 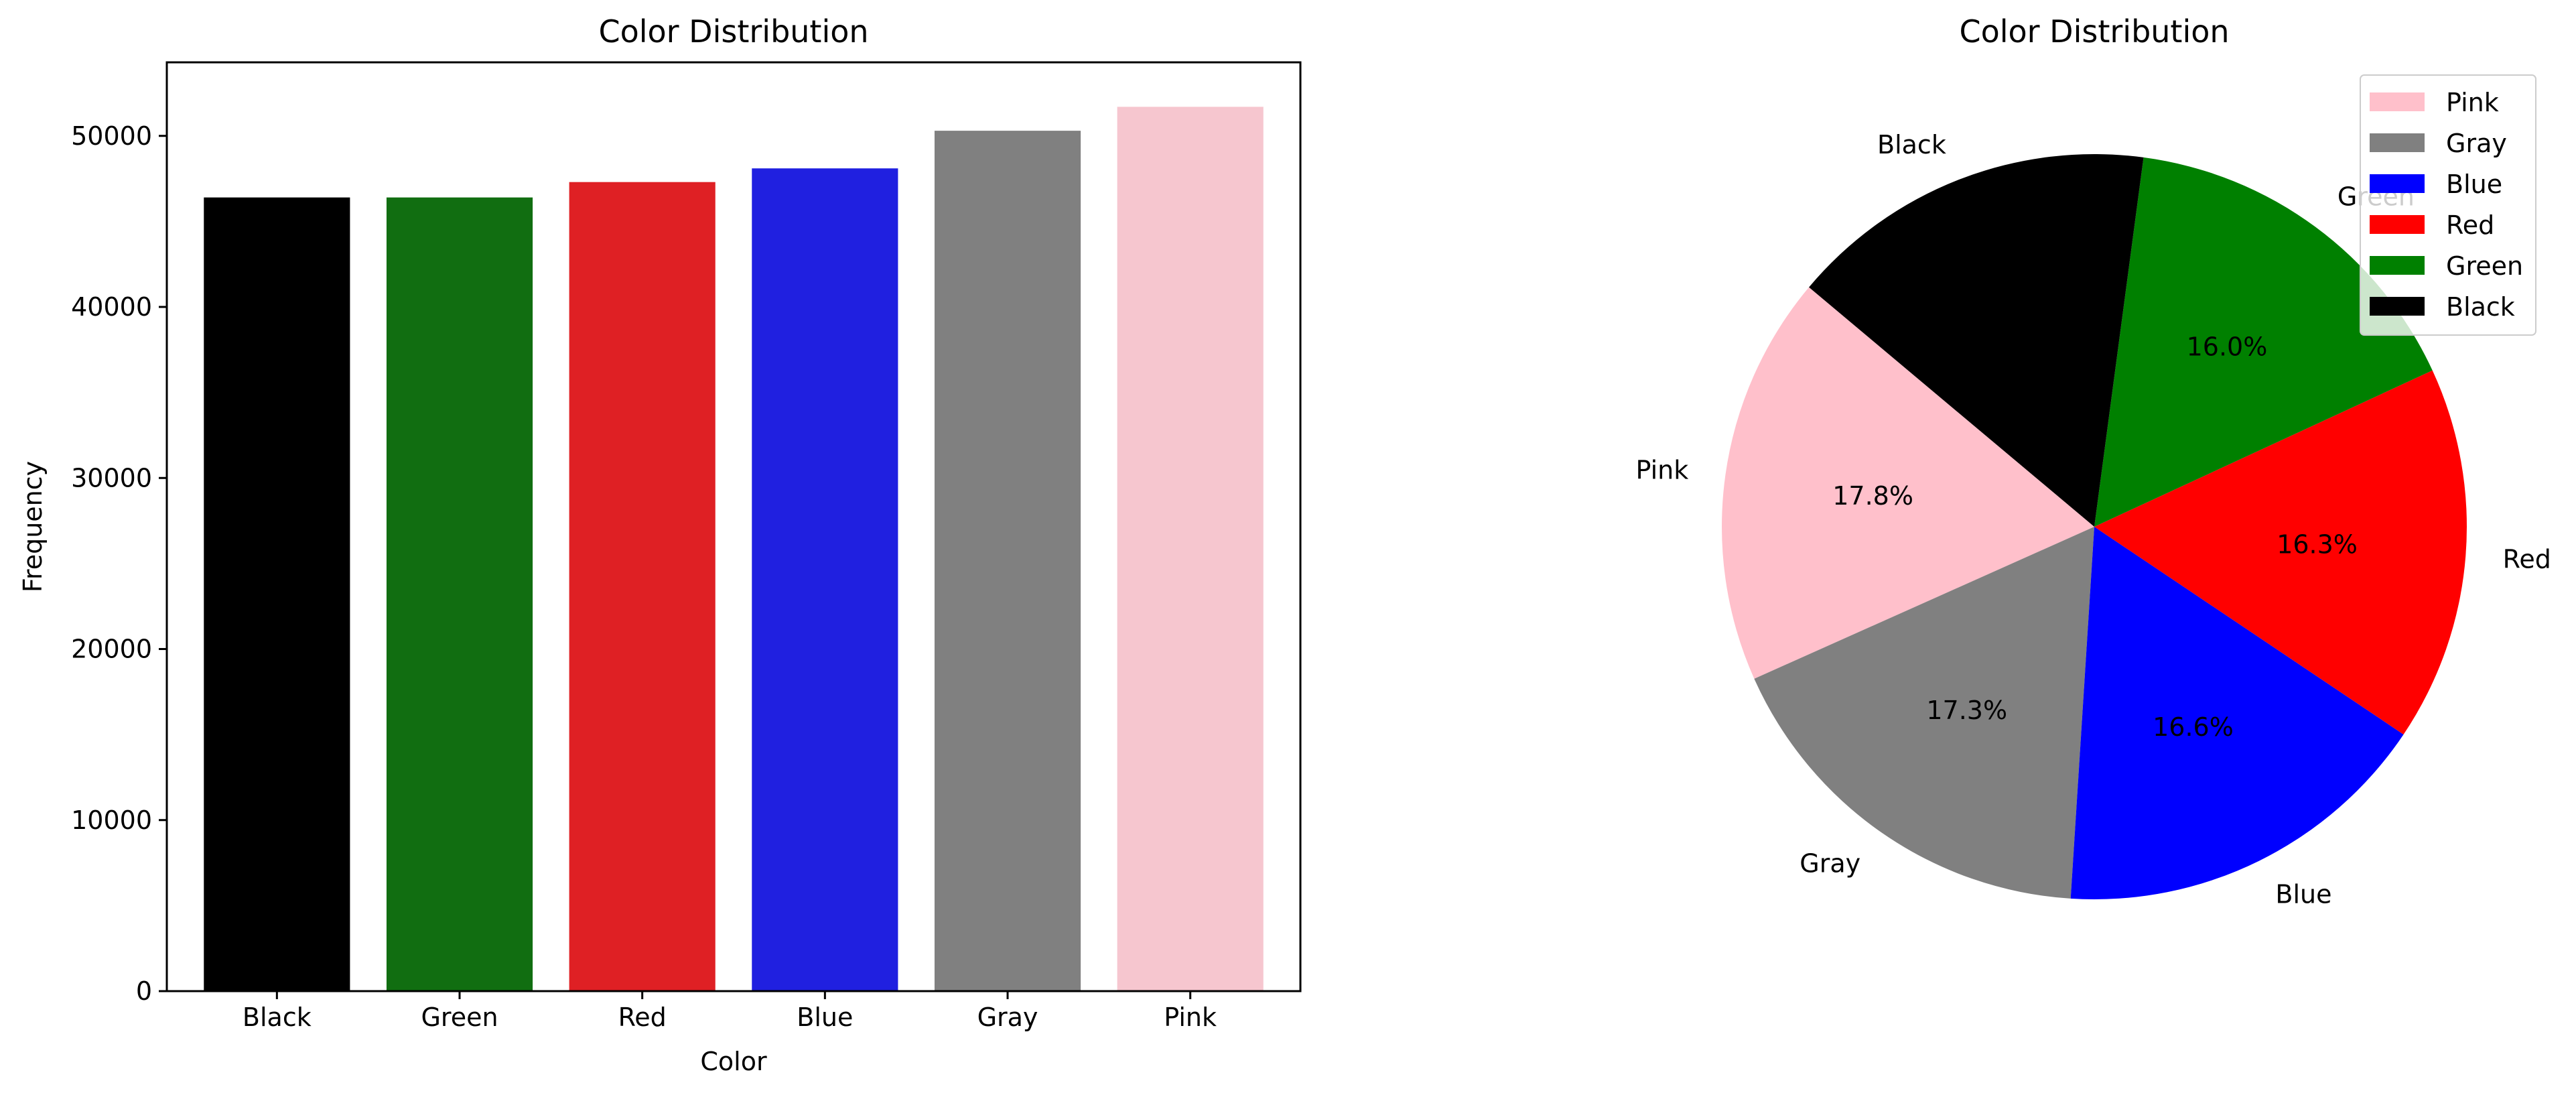 What do you see at coordinates (2484, 266) in the screenshot?
I see `legend-label: Green` at bounding box center [2484, 266].